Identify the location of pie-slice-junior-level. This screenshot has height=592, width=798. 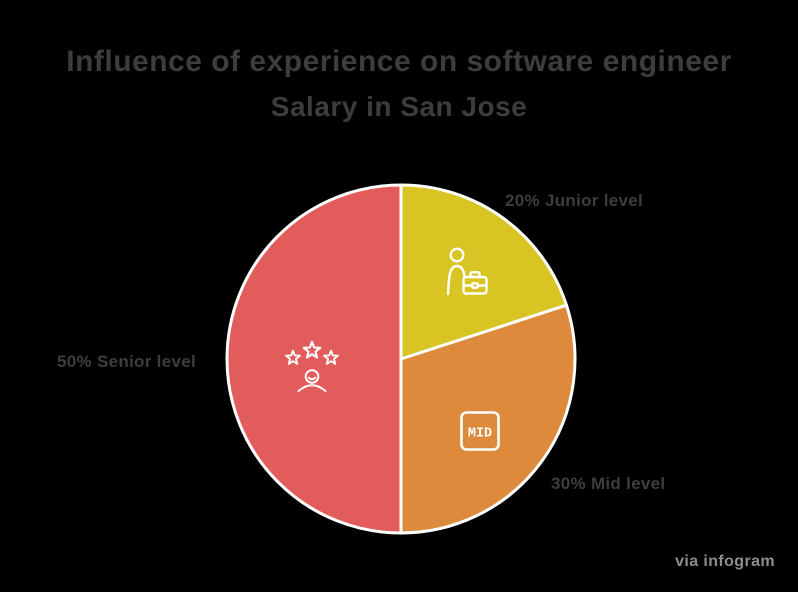
(483, 272).